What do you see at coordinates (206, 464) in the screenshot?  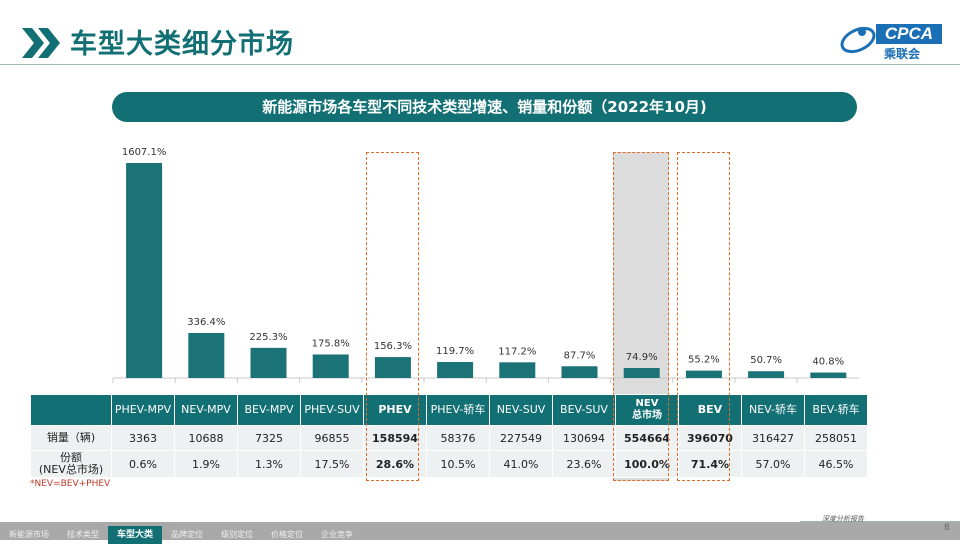 I see `table-cell: 1.9%` at bounding box center [206, 464].